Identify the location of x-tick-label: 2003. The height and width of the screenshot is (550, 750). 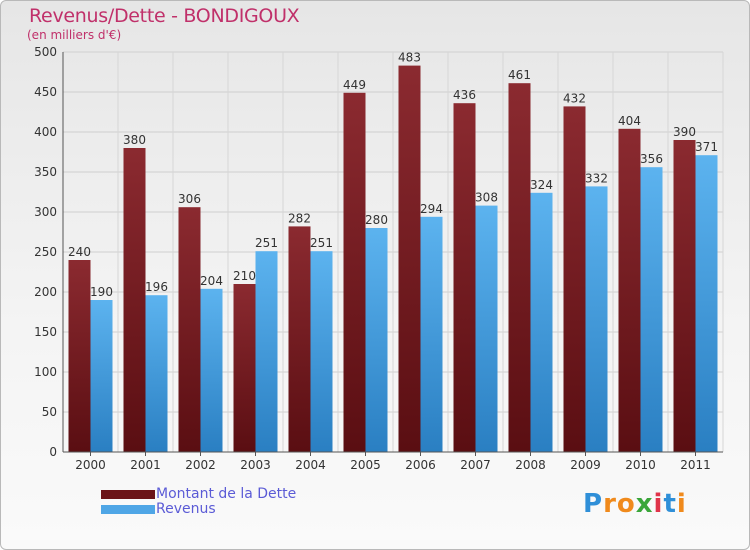
(255, 465).